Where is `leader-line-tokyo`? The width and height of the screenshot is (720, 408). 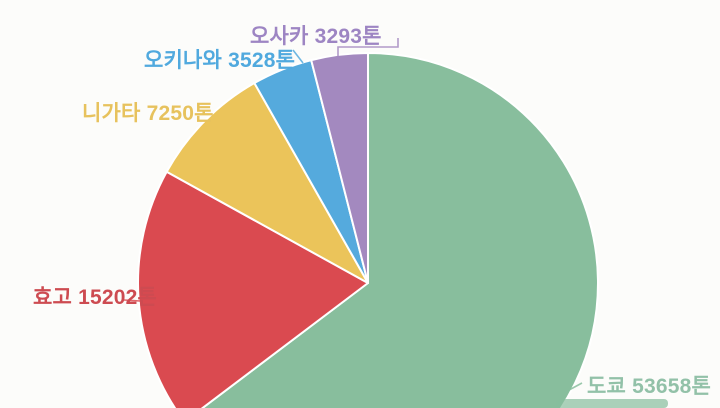
leader-line-tokyo is located at coordinates (570, 389).